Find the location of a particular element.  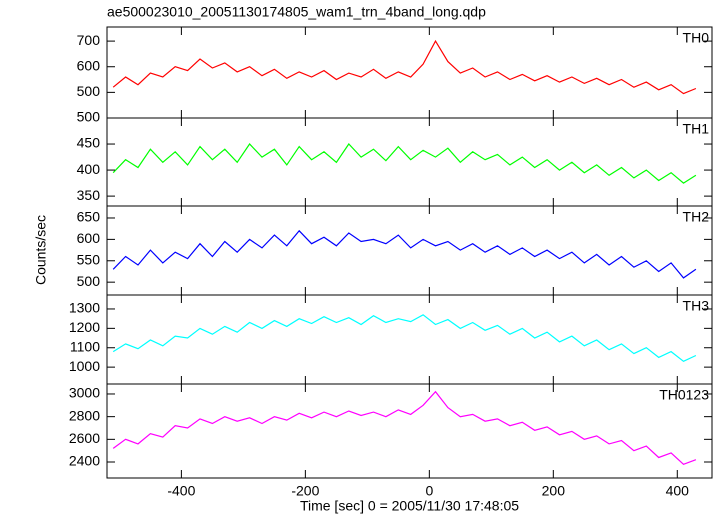

x-tick-label: 0 is located at coordinates (429, 491).